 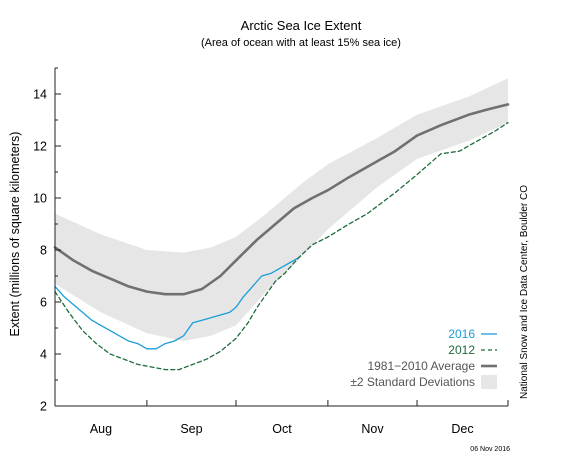 I want to click on x-month-label: Sep, so click(x=191, y=429).